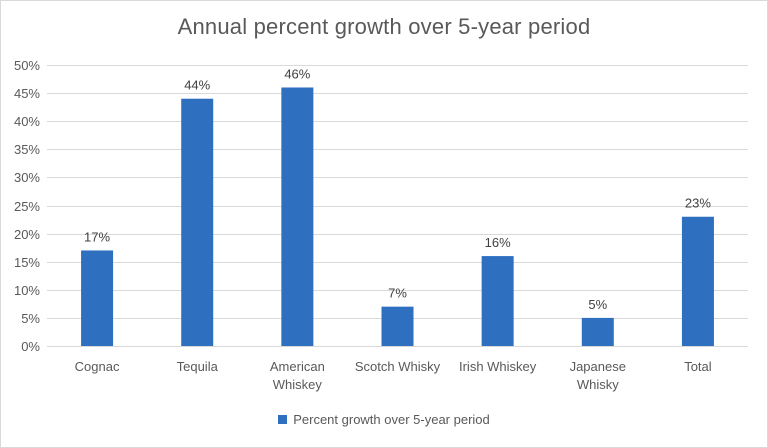  Describe the element at coordinates (398, 366) in the screenshot. I see `x-tick-label: Scotch Whisky` at that location.